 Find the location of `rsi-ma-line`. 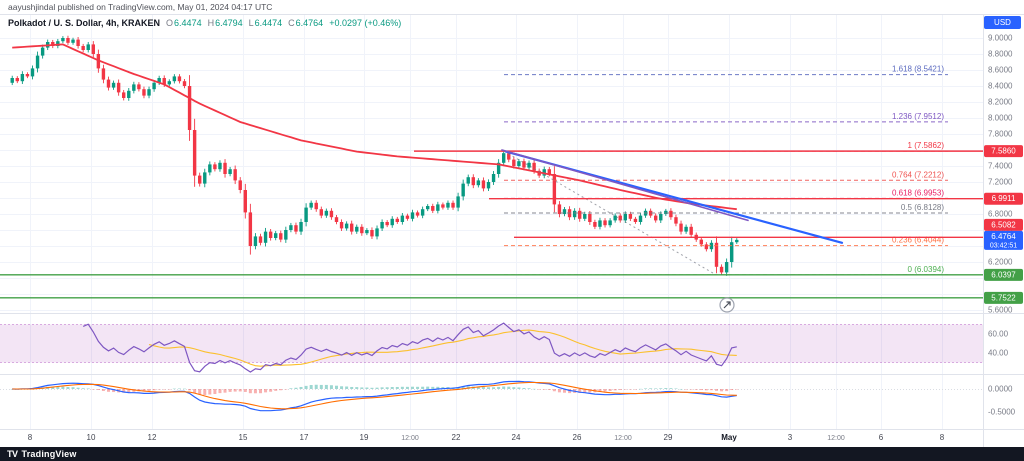

rsi-ma-line is located at coordinates (442, 348).